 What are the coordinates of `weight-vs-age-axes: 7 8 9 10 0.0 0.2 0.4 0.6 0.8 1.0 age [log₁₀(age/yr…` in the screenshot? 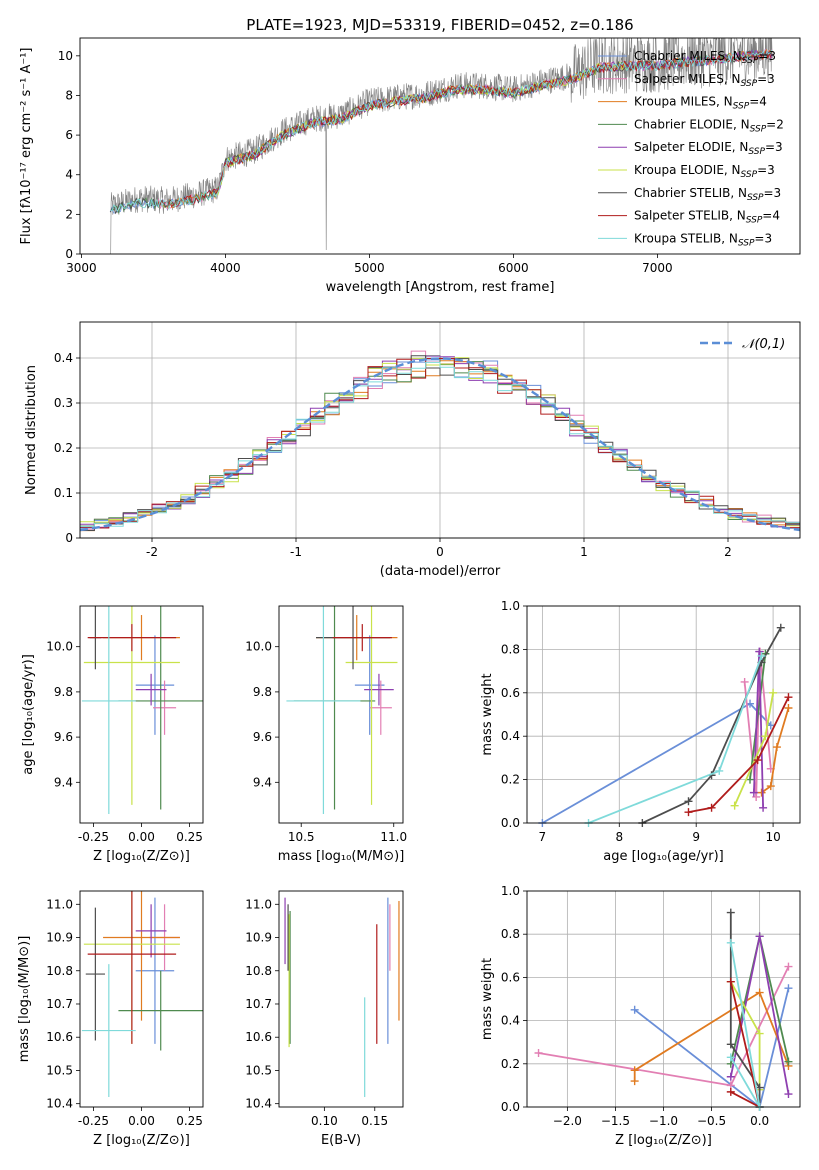 It's located at (640, 731).